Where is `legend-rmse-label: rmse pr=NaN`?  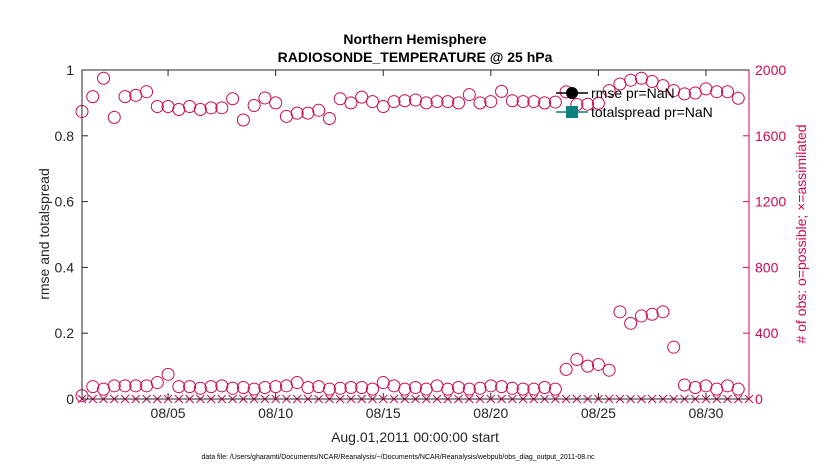
legend-rmse-label: rmse pr=NaN is located at coordinates (633, 93).